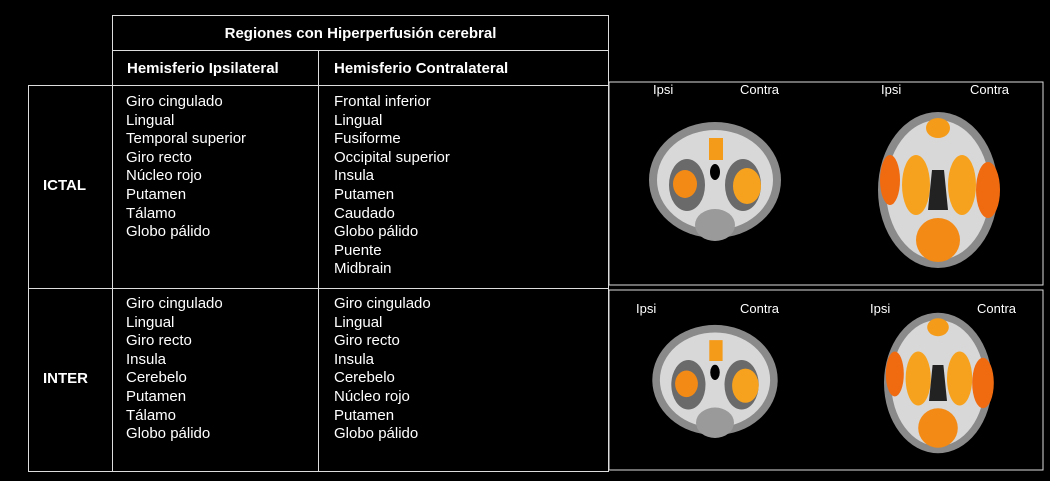 The width and height of the screenshot is (1050, 481). What do you see at coordinates (358, 250) in the screenshot?
I see `region-item: Puente` at bounding box center [358, 250].